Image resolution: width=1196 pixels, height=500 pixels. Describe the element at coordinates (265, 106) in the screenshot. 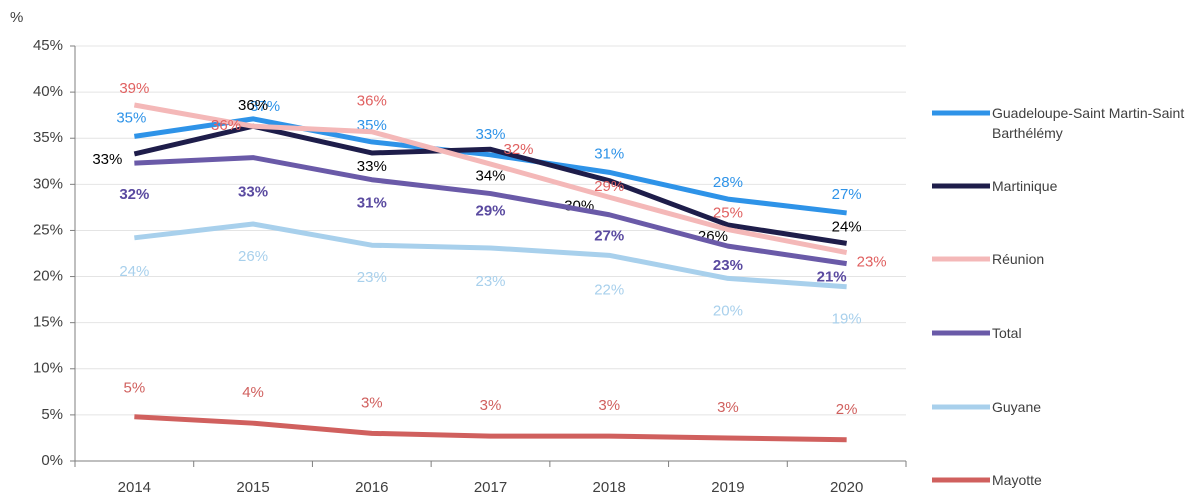

I see `data-label: 37%` at that location.